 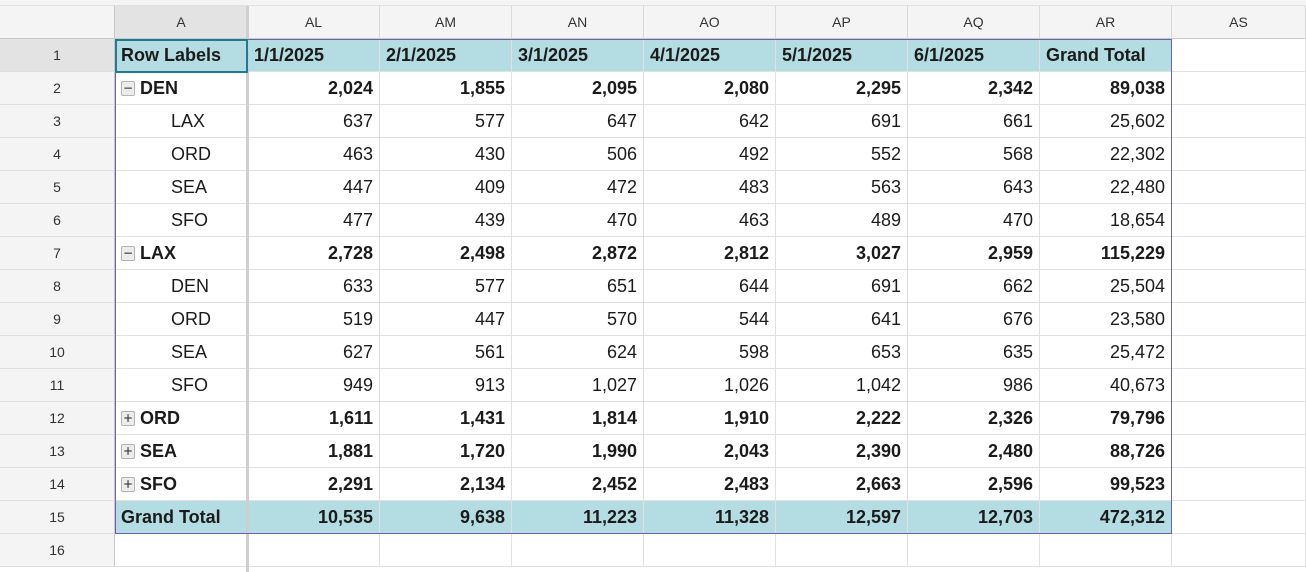 I want to click on column-header-a: A, so click(x=181, y=22).